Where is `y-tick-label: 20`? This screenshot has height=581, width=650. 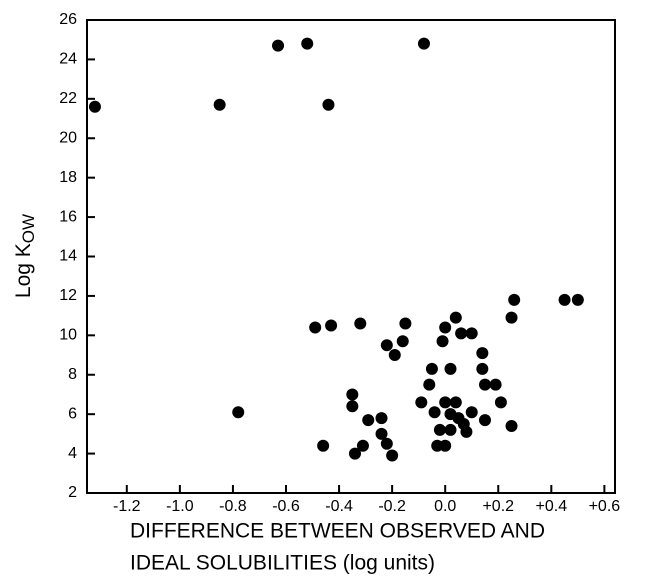
y-tick-label: 20 is located at coordinates (68, 137).